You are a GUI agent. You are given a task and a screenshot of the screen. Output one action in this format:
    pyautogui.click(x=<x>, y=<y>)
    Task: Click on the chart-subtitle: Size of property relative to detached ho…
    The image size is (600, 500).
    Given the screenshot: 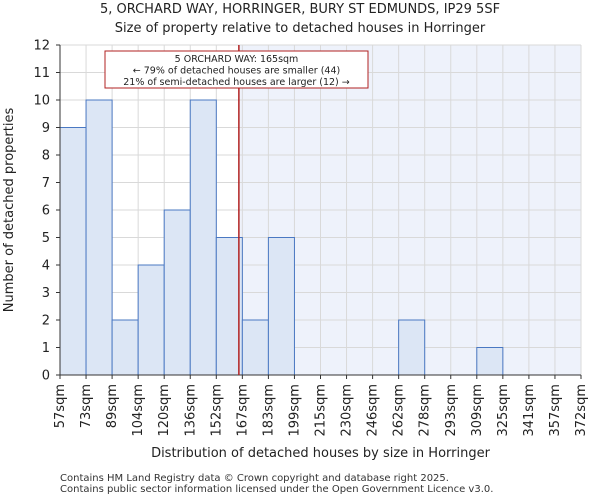 What is the action you would take?
    pyautogui.click(x=300, y=28)
    